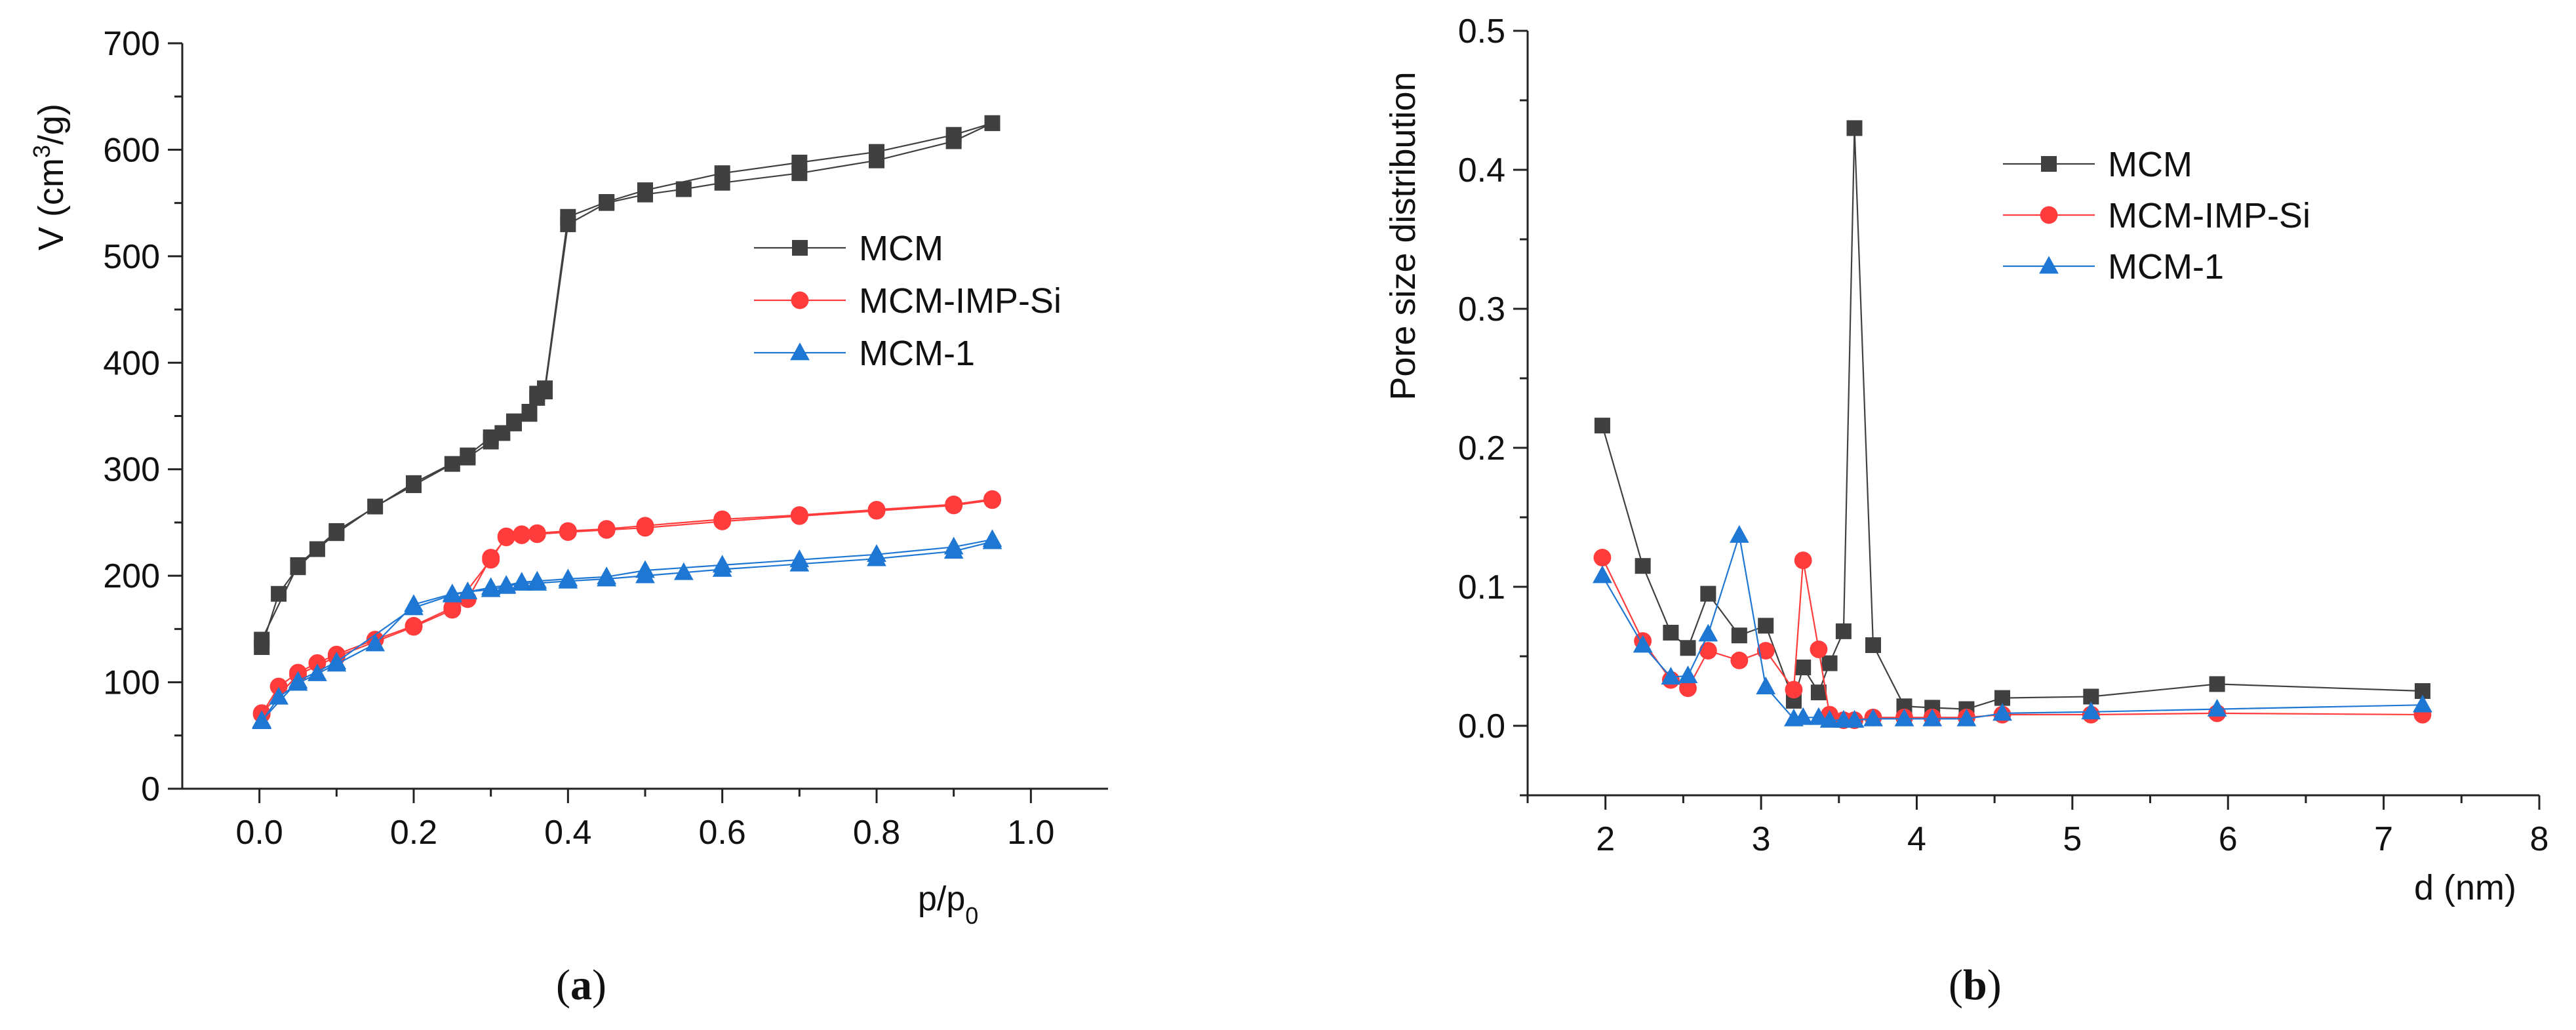 Image resolution: width=2576 pixels, height=1030 pixels. I want to click on y-tick-label: 200, so click(131, 576).